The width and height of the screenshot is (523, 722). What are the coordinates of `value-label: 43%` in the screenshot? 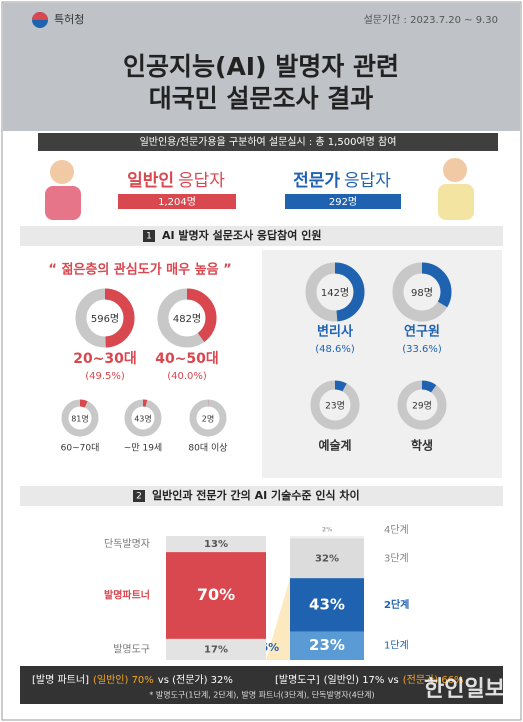 It's located at (327, 604).